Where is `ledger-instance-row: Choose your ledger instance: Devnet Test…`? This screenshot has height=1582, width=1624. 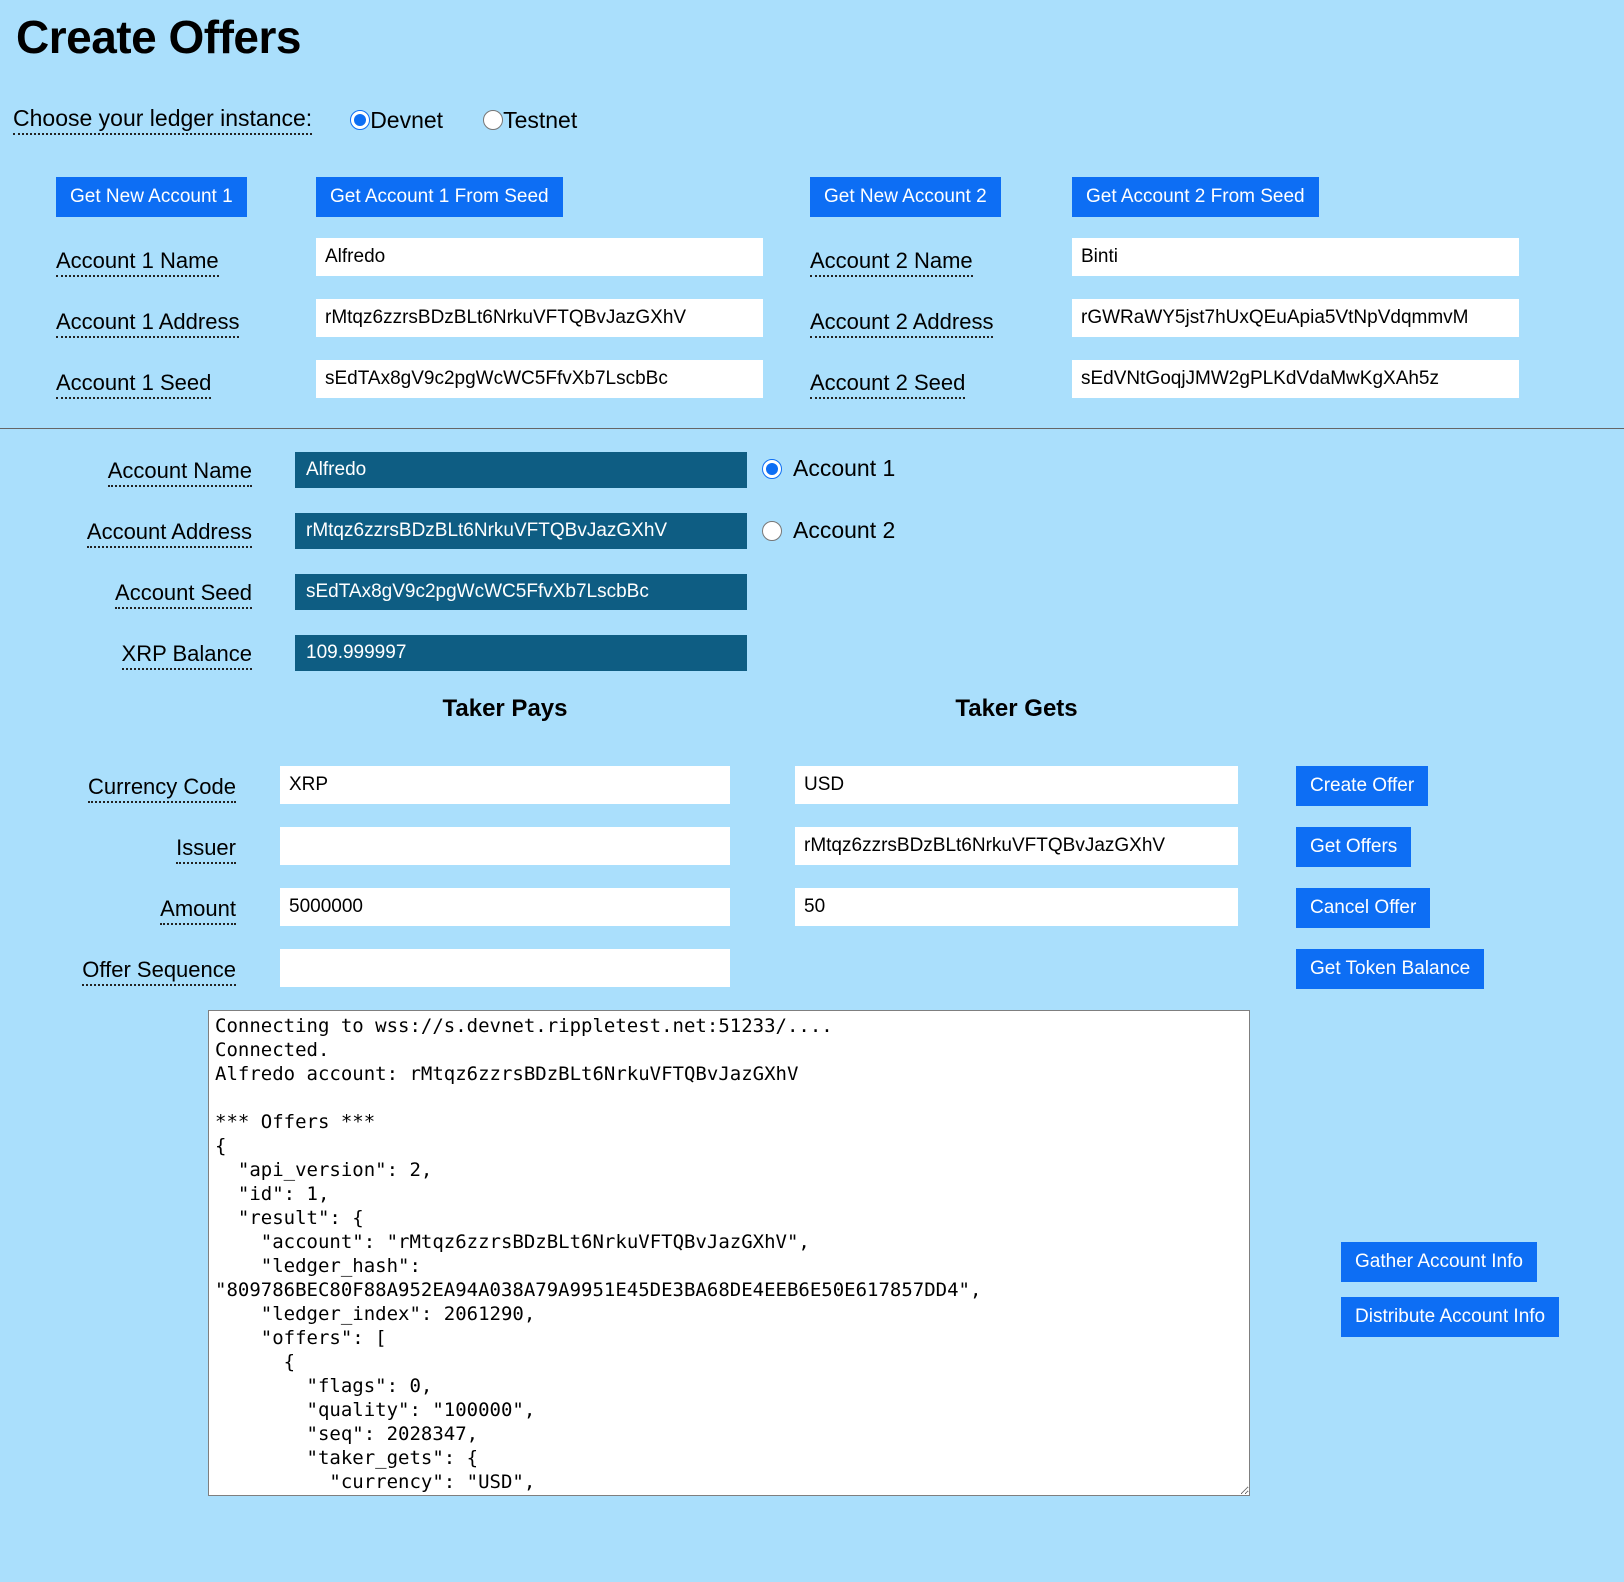 ledger-instance-row: Choose your ledger instance: Devnet Test… is located at coordinates (295, 120).